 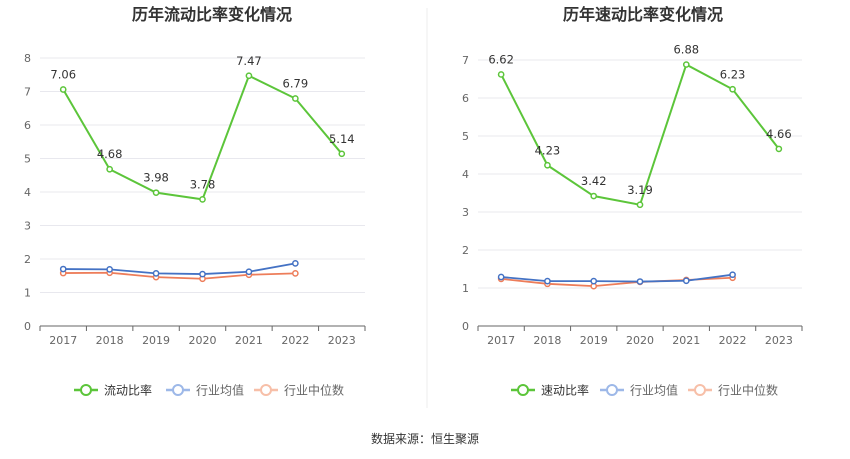 I want to click on data-label: 4.68, so click(x=110, y=154).